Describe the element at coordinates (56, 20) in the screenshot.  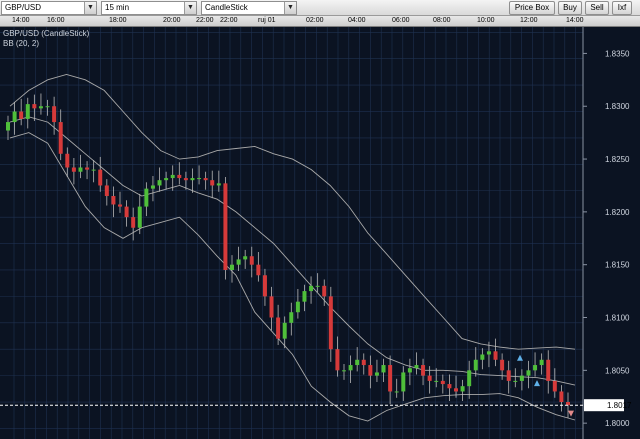
I see `time-label: 16:00` at that location.